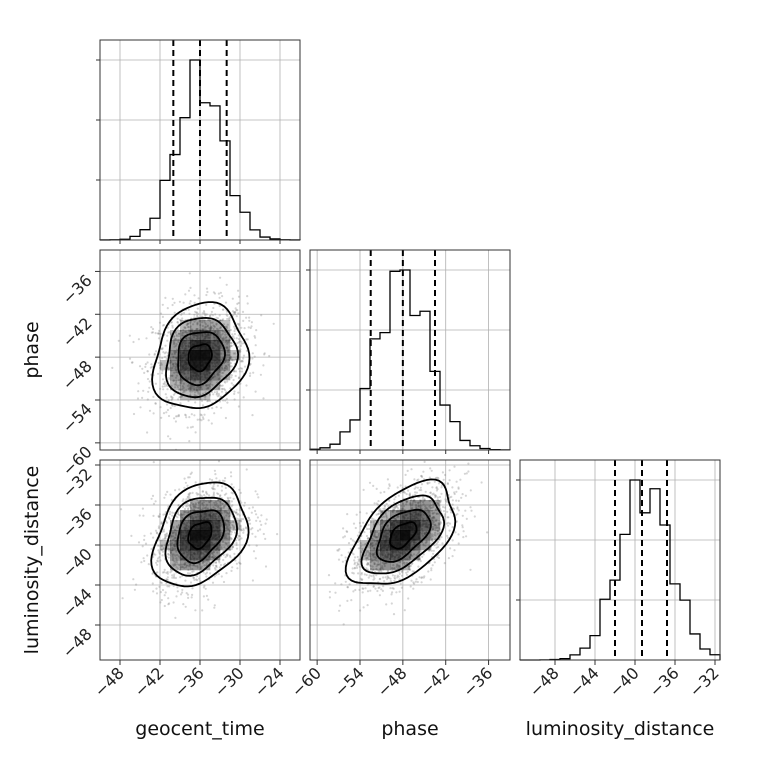 Image resolution: width=760 pixels, height=760 pixels. Describe the element at coordinates (77, 602) in the screenshot. I see `y-tick-label-luminosity_distance: −44` at that location.